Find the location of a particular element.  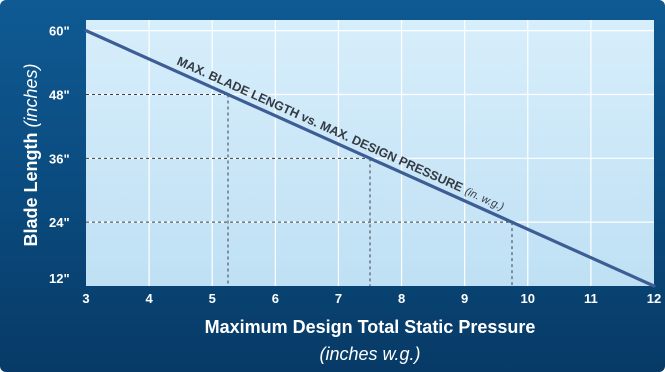

x-tick-label-3: 3 is located at coordinates (85, 298).